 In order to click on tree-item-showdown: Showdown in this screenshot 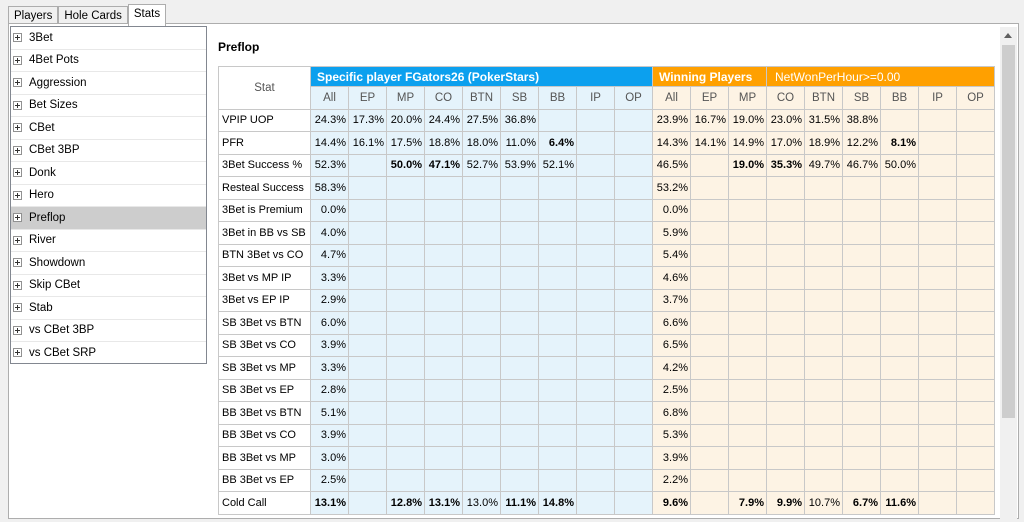, I will do `click(108, 263)`.